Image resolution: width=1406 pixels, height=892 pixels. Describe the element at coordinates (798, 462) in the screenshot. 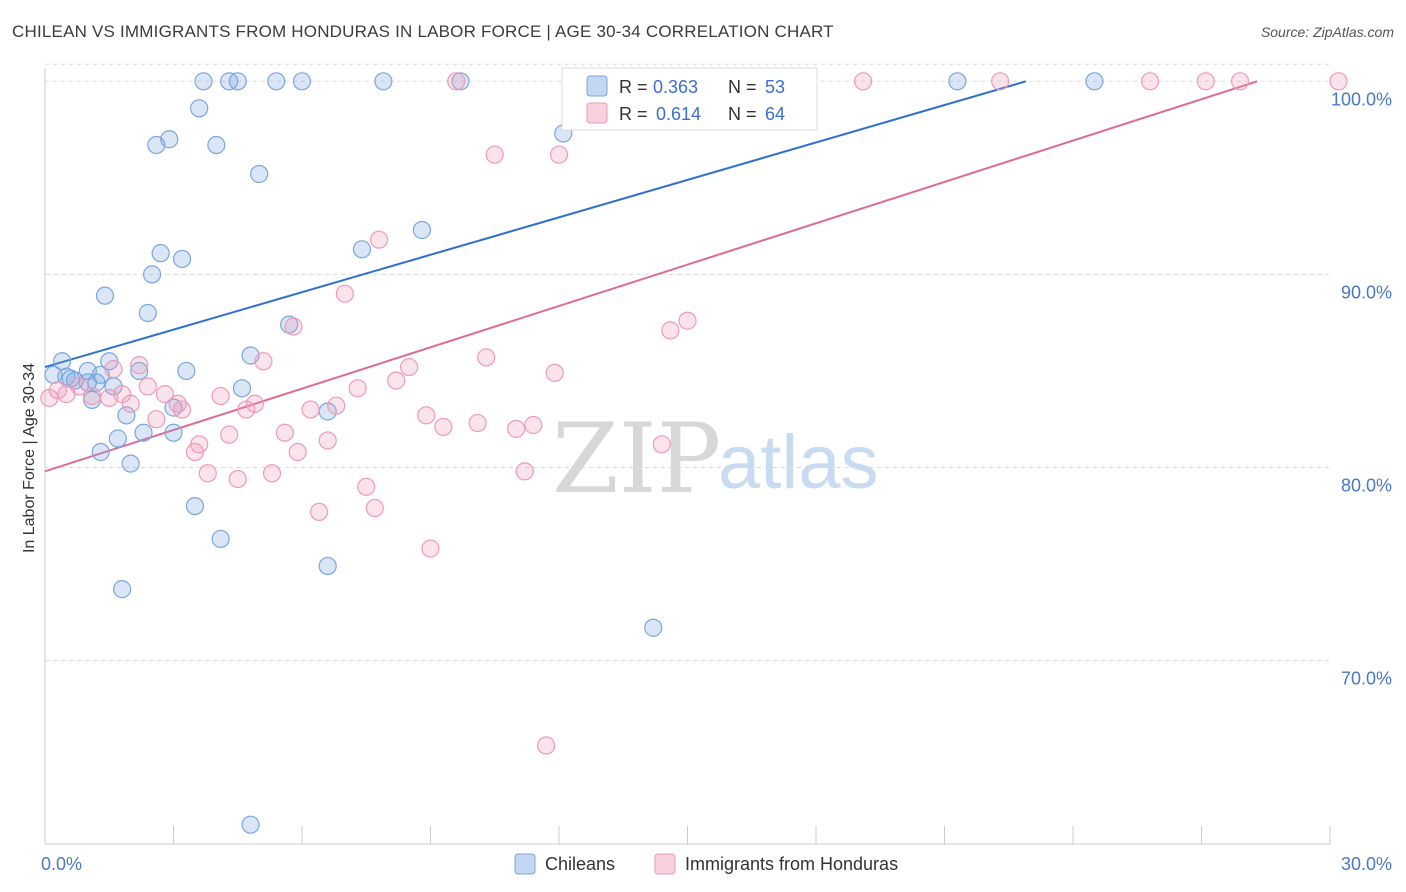

I see `watermark-atlas: atlas` at that location.